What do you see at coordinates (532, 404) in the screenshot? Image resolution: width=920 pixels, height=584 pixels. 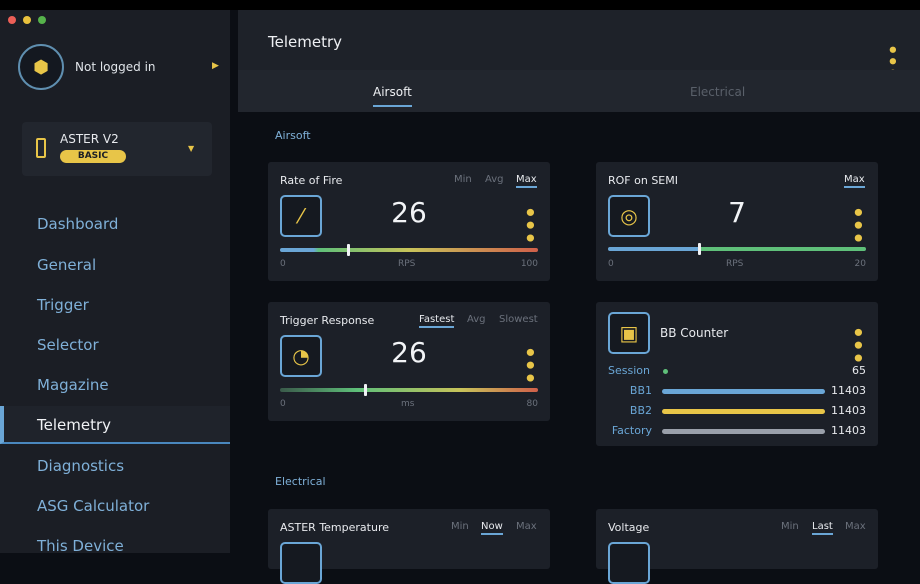 I see `gauge-max: 80` at bounding box center [532, 404].